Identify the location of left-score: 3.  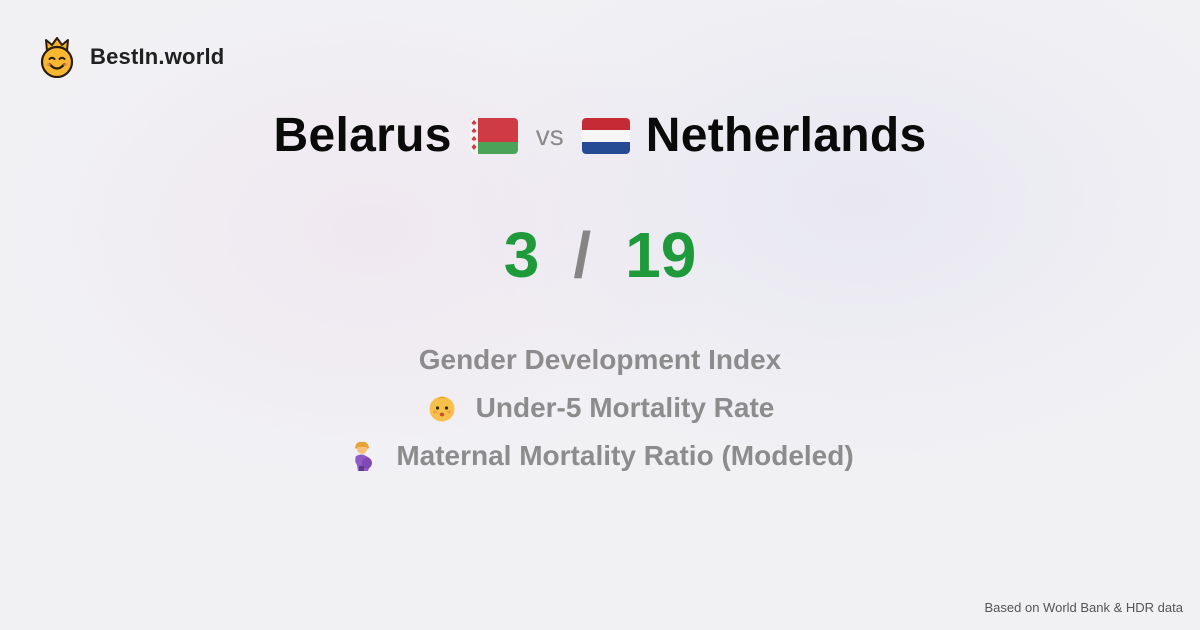
(521, 255).